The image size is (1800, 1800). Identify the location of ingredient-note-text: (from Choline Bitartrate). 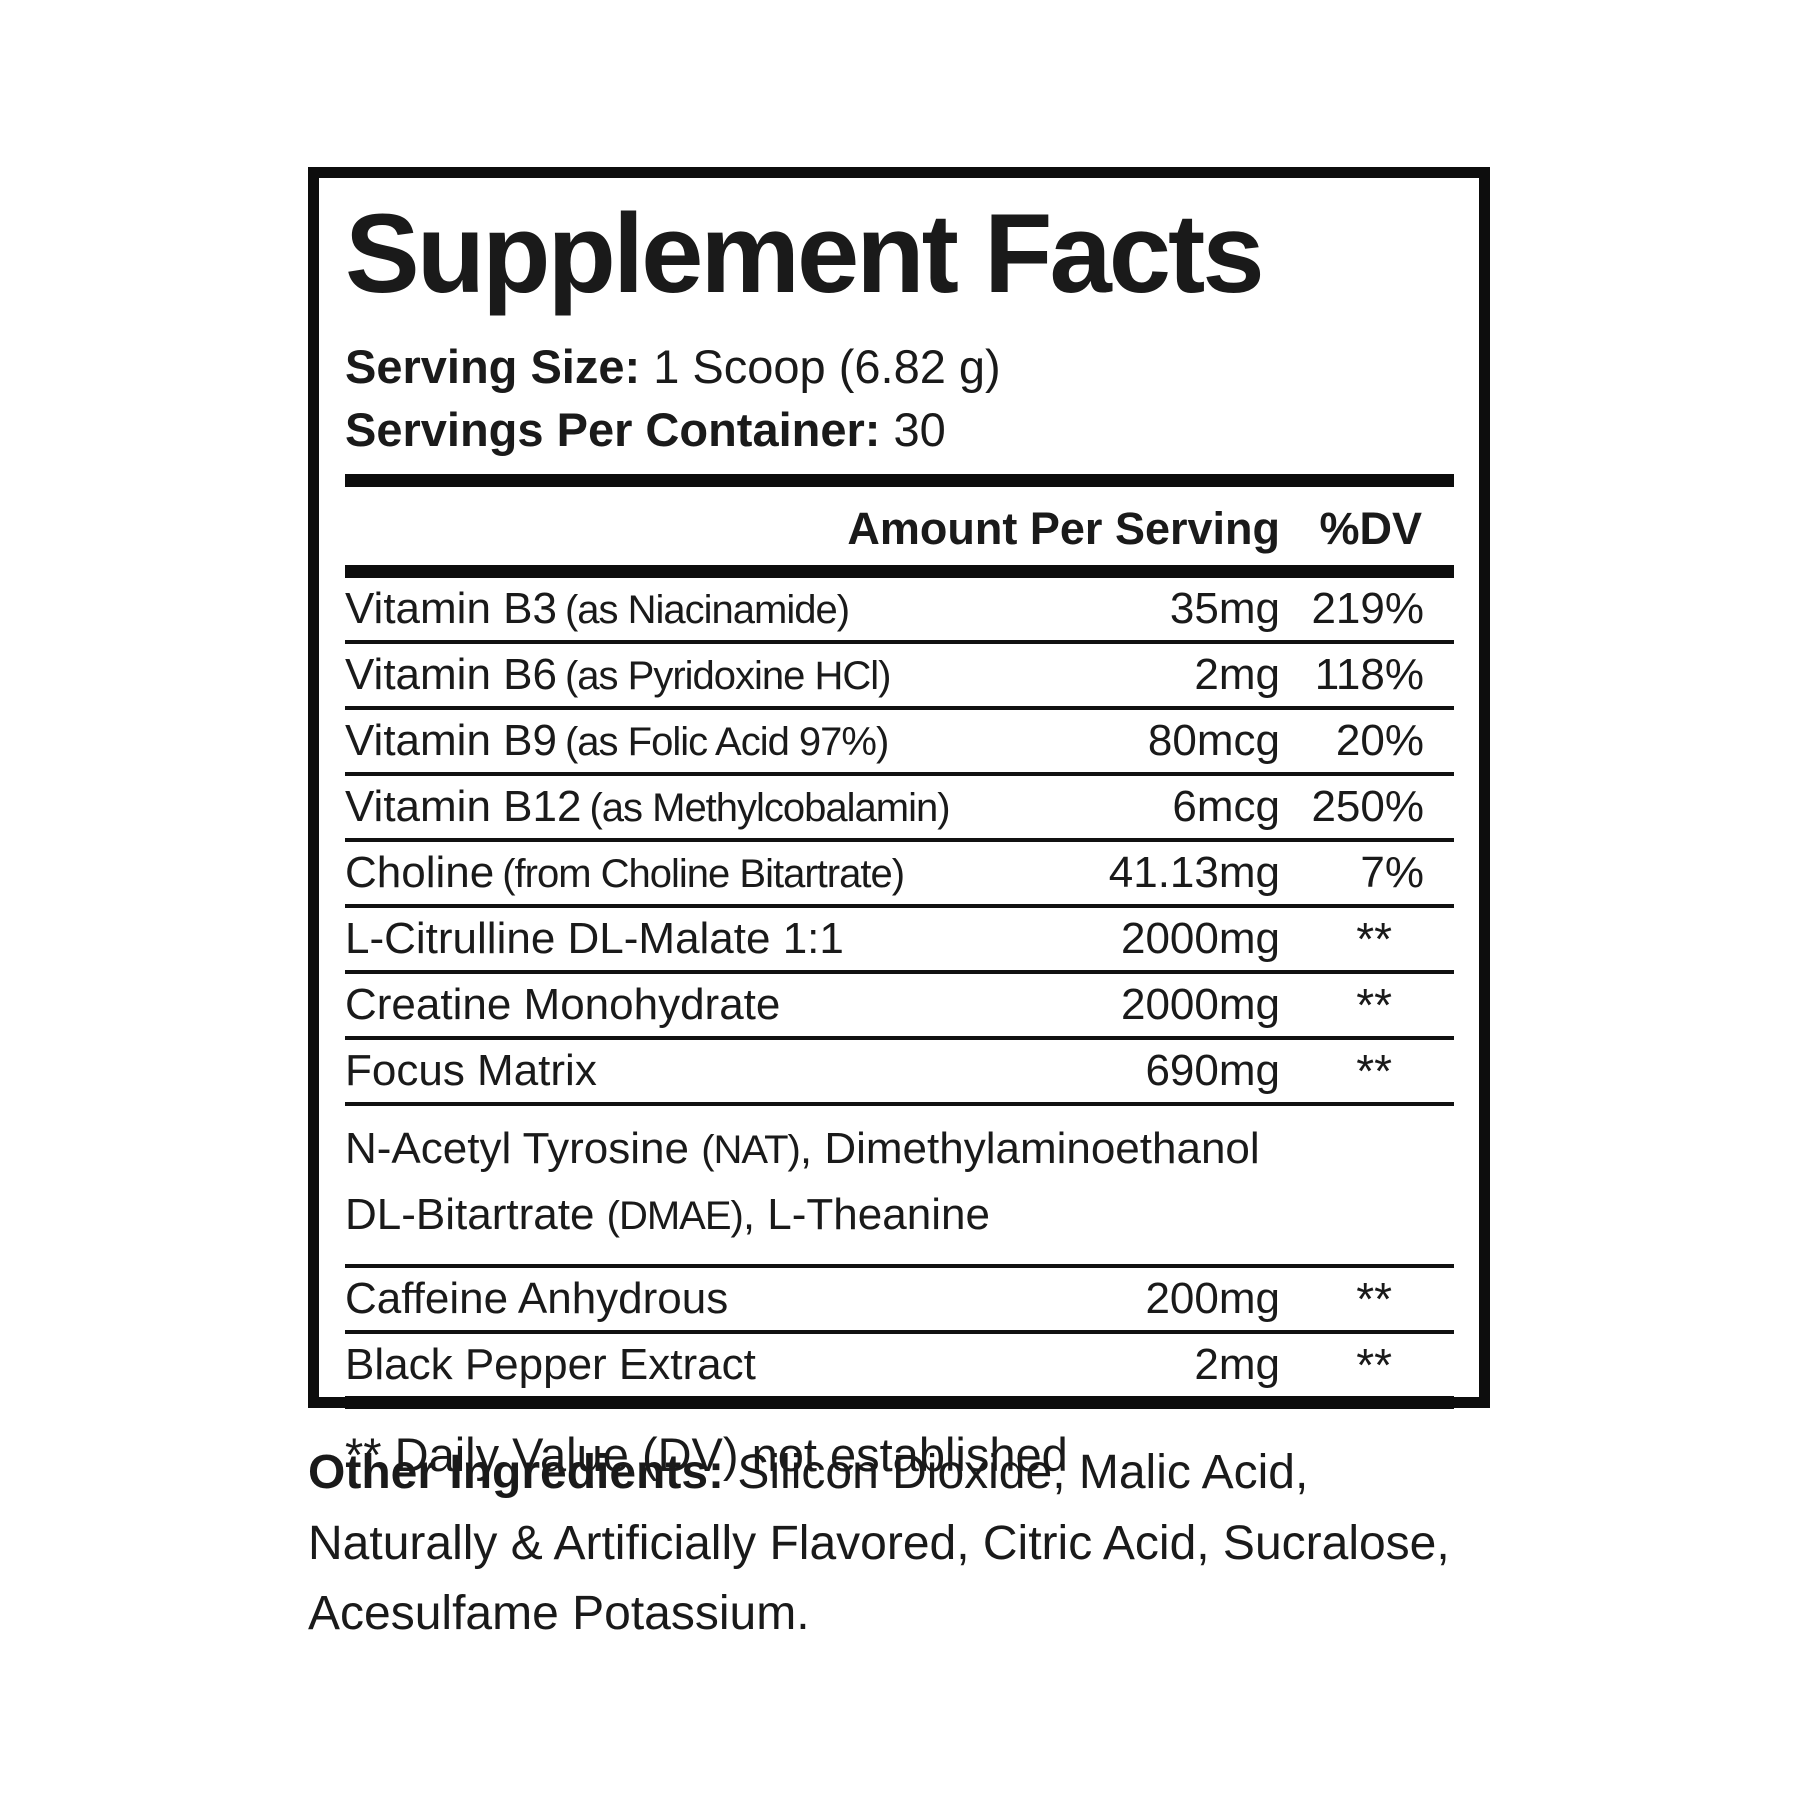
(703, 873).